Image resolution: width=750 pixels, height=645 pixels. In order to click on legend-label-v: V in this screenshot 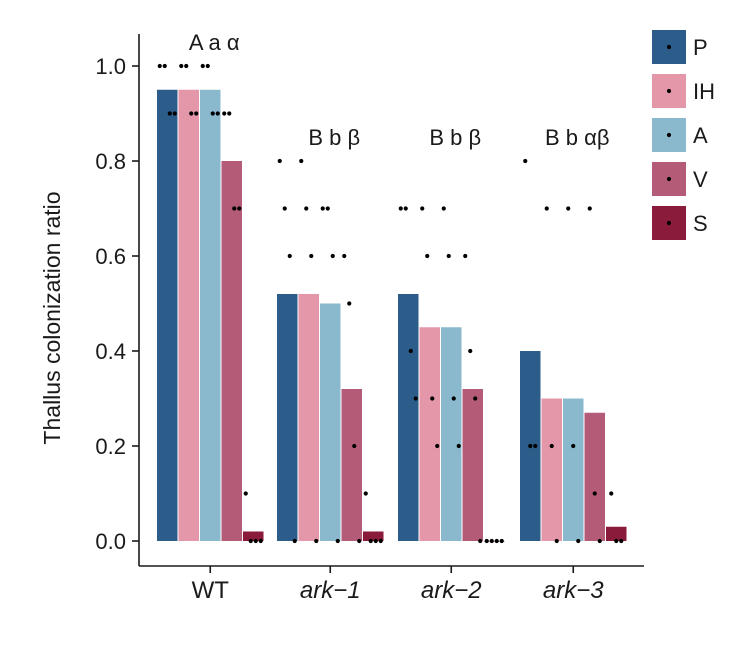, I will do `click(700, 179)`.